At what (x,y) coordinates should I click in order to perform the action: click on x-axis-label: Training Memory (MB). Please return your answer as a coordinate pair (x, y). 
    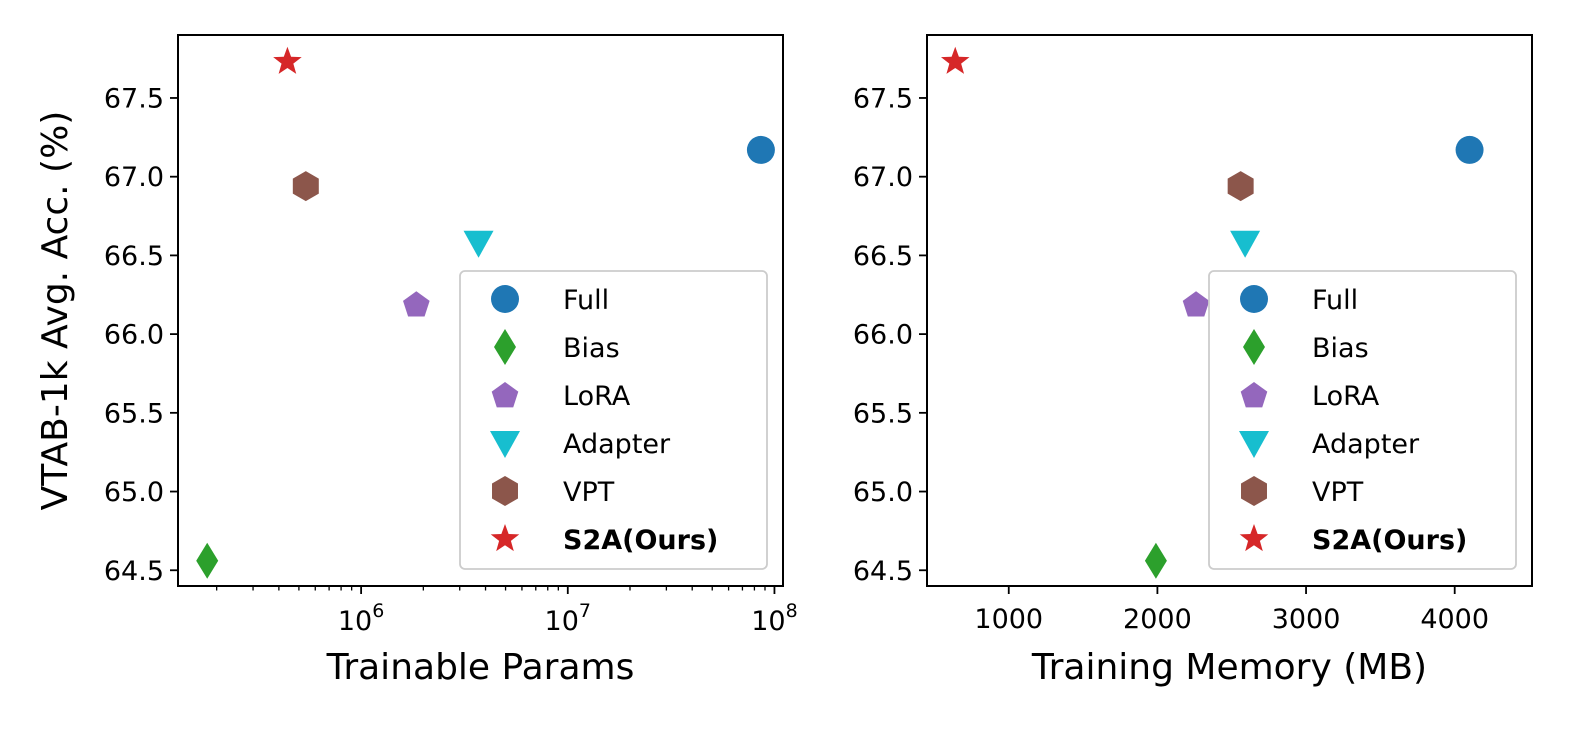
    Looking at the image, I should click on (1229, 667).